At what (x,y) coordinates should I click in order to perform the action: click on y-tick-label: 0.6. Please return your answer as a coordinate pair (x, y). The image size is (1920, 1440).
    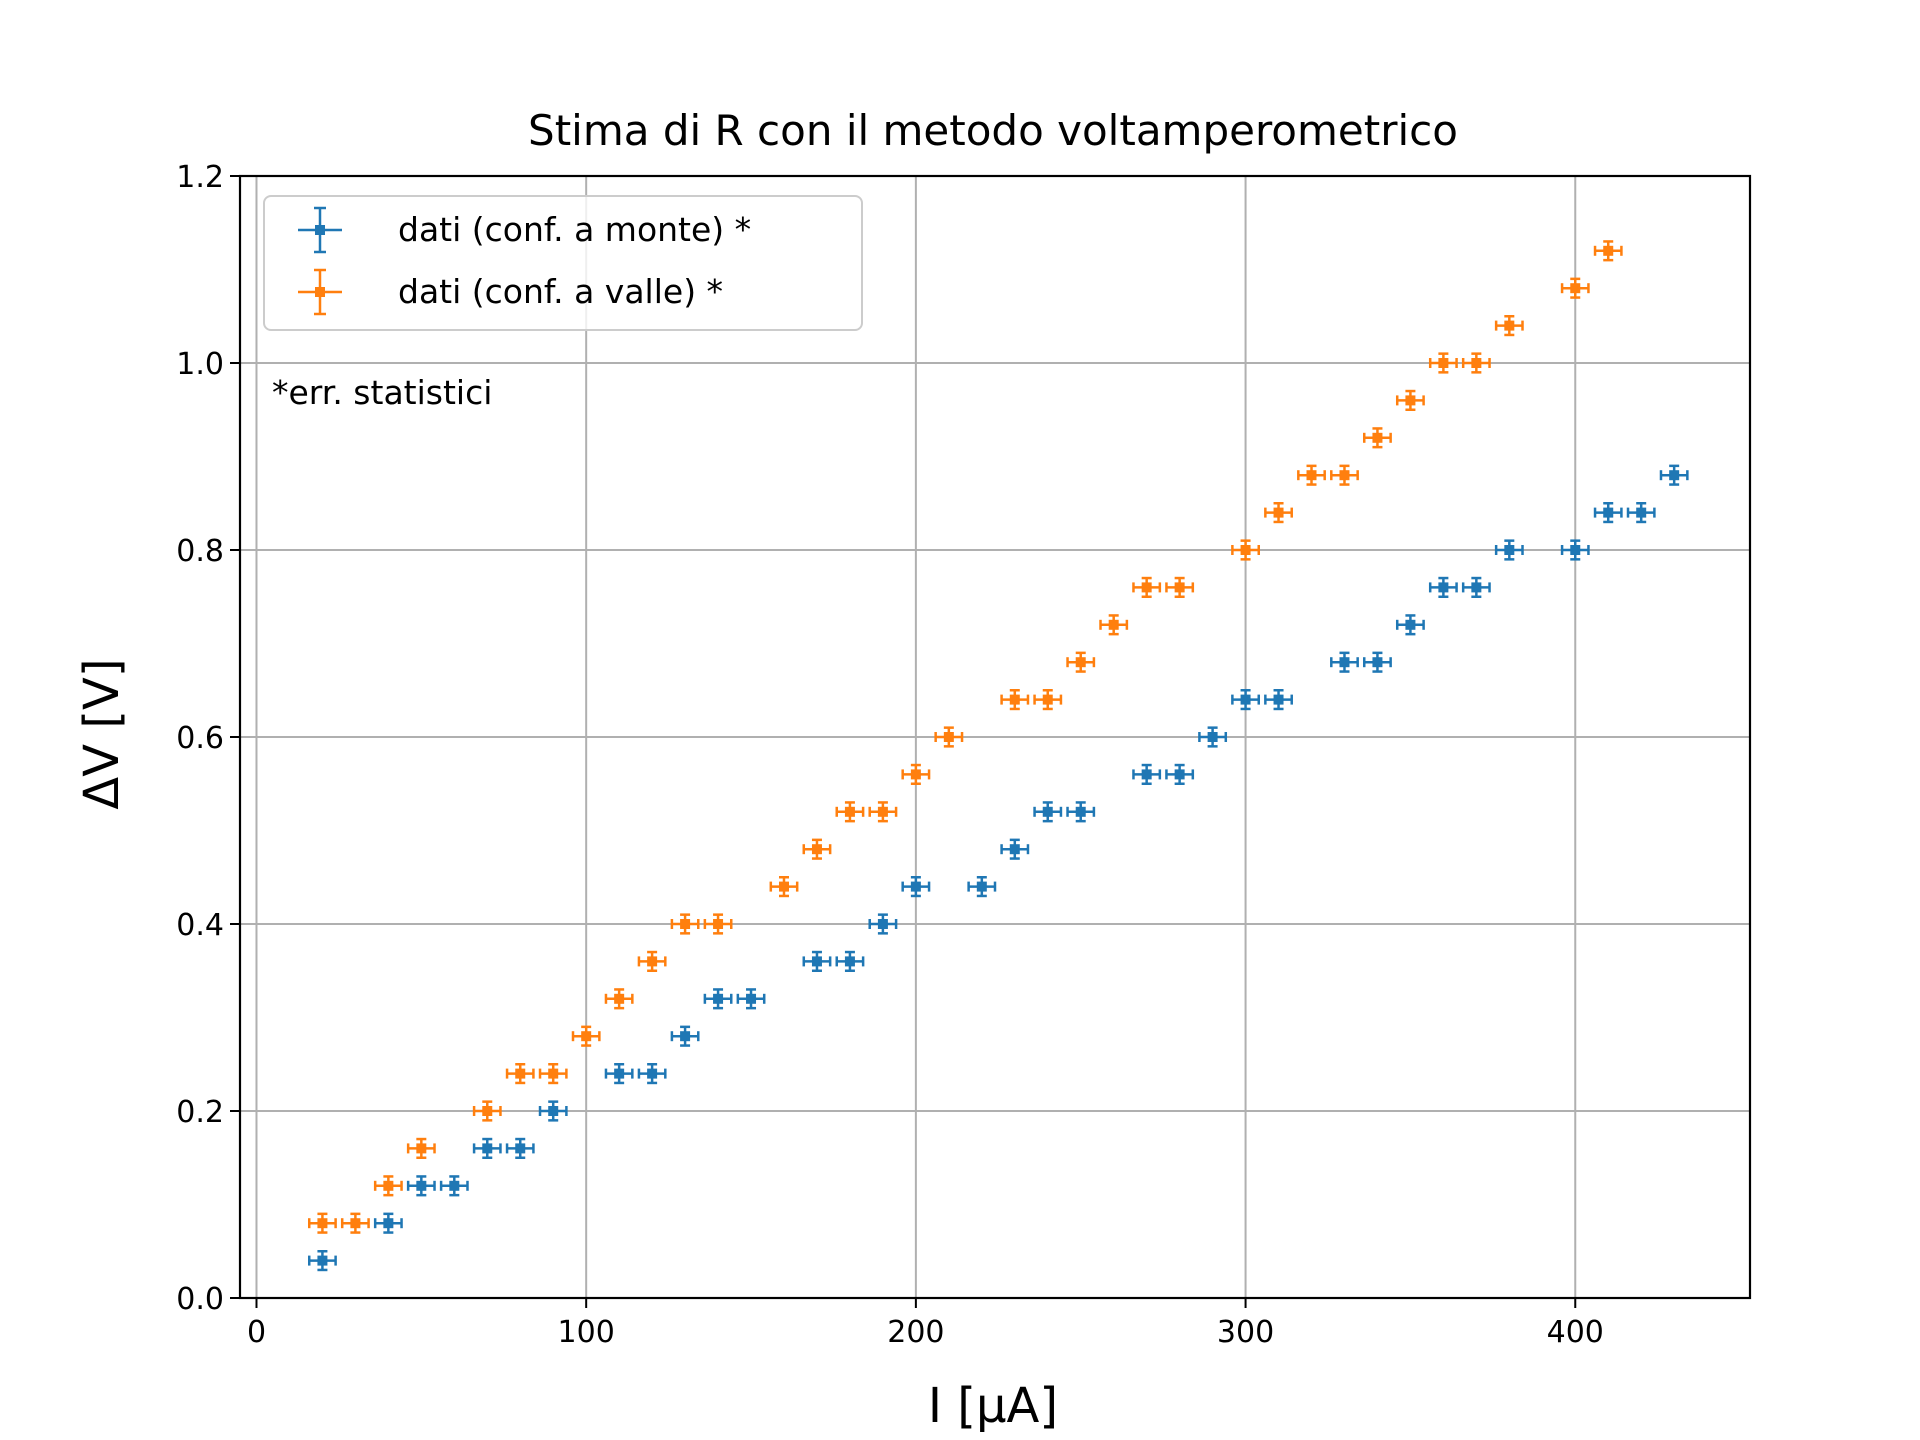
    Looking at the image, I should click on (200, 738).